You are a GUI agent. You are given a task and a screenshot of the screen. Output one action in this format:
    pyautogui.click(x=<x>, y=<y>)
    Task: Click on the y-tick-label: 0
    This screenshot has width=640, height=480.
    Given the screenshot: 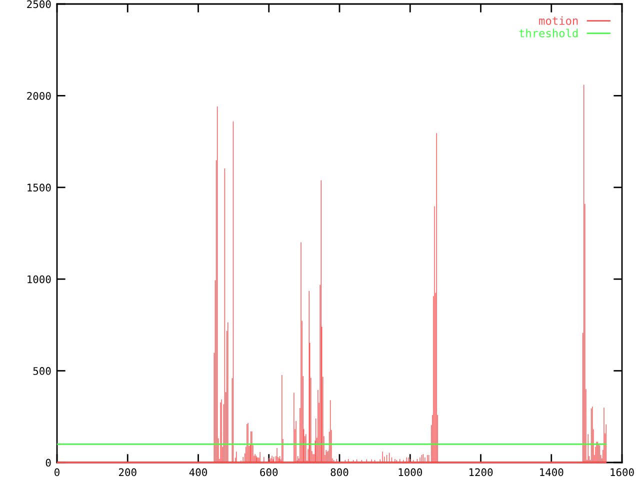 What is the action you would take?
    pyautogui.click(x=48, y=462)
    